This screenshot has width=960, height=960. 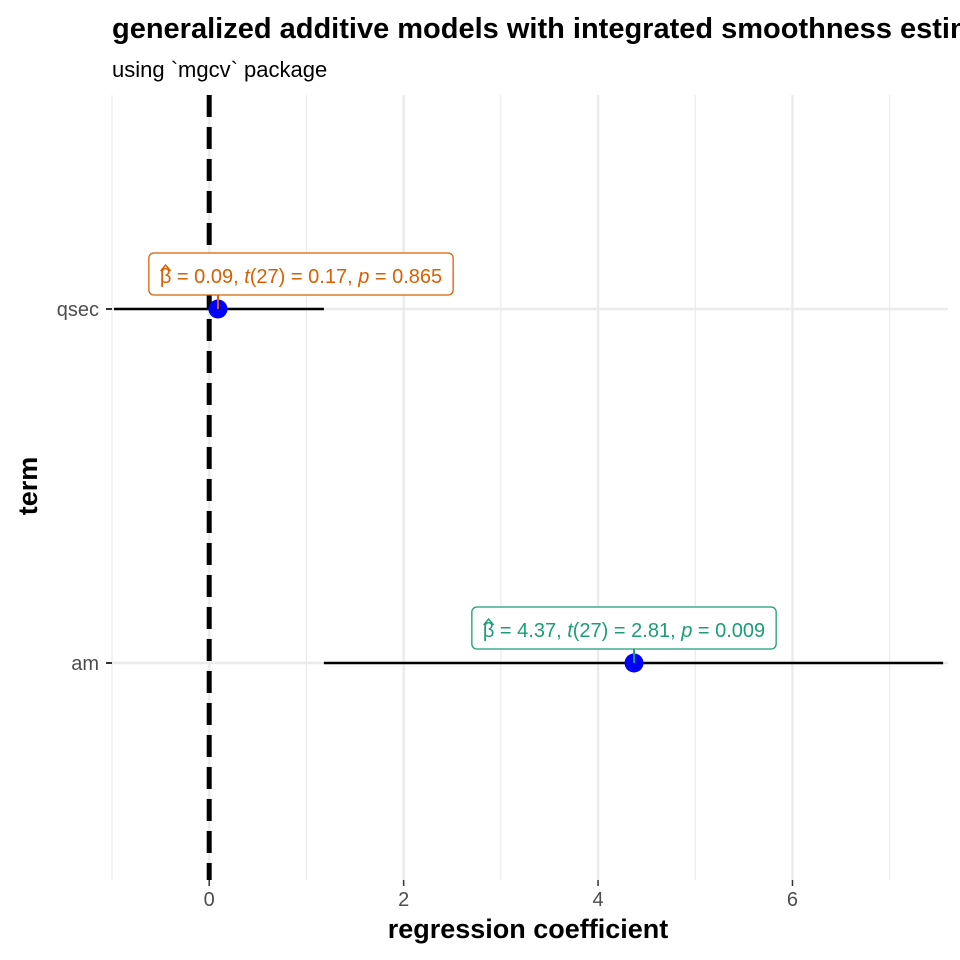 I want to click on estimate-label-text: β = 0.09, t(27) = 0.17, p = 0.865, so click(x=301, y=277).